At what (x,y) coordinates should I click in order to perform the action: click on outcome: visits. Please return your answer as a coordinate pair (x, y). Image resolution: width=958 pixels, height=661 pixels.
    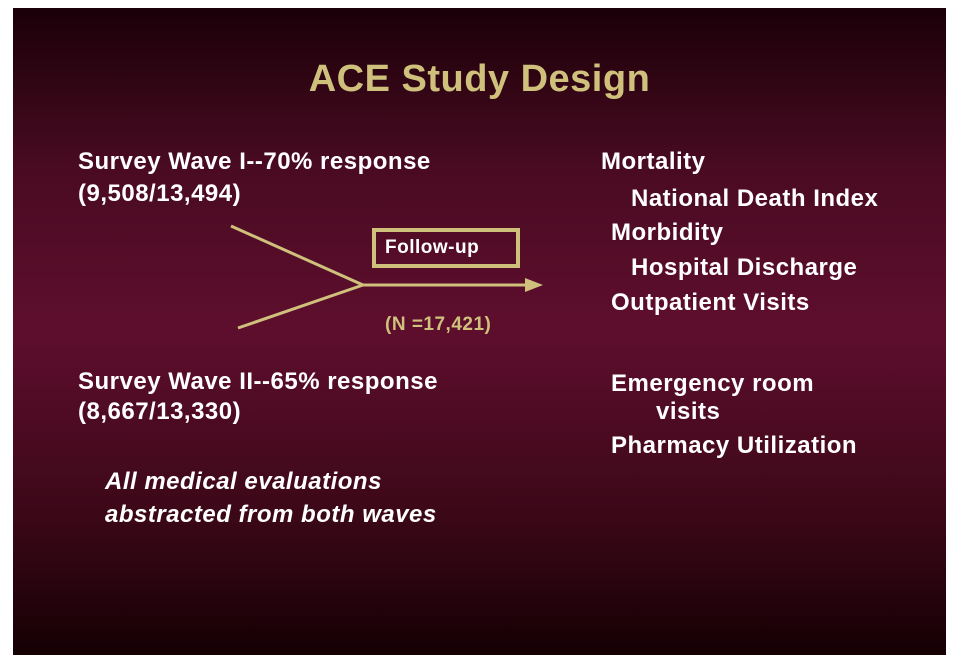
    Looking at the image, I should click on (688, 411).